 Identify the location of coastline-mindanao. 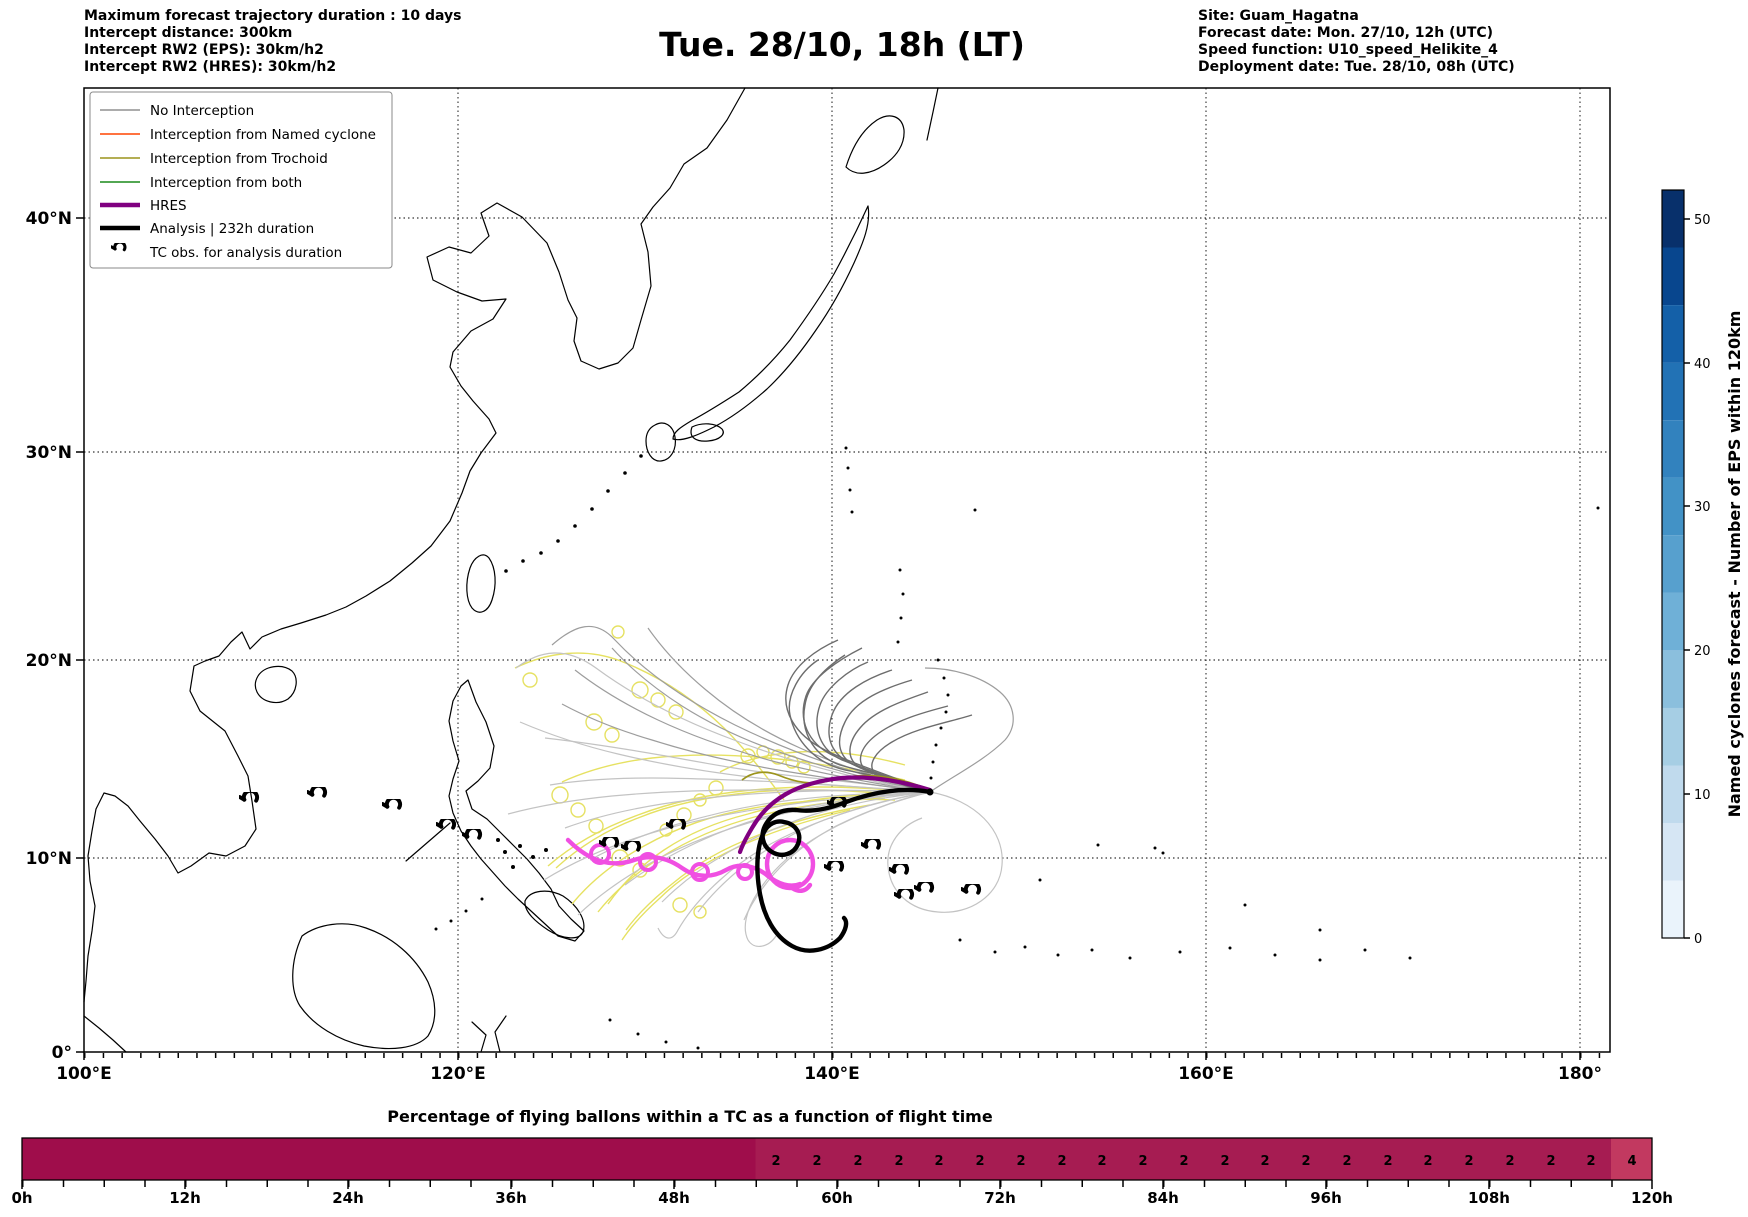
(554, 914).